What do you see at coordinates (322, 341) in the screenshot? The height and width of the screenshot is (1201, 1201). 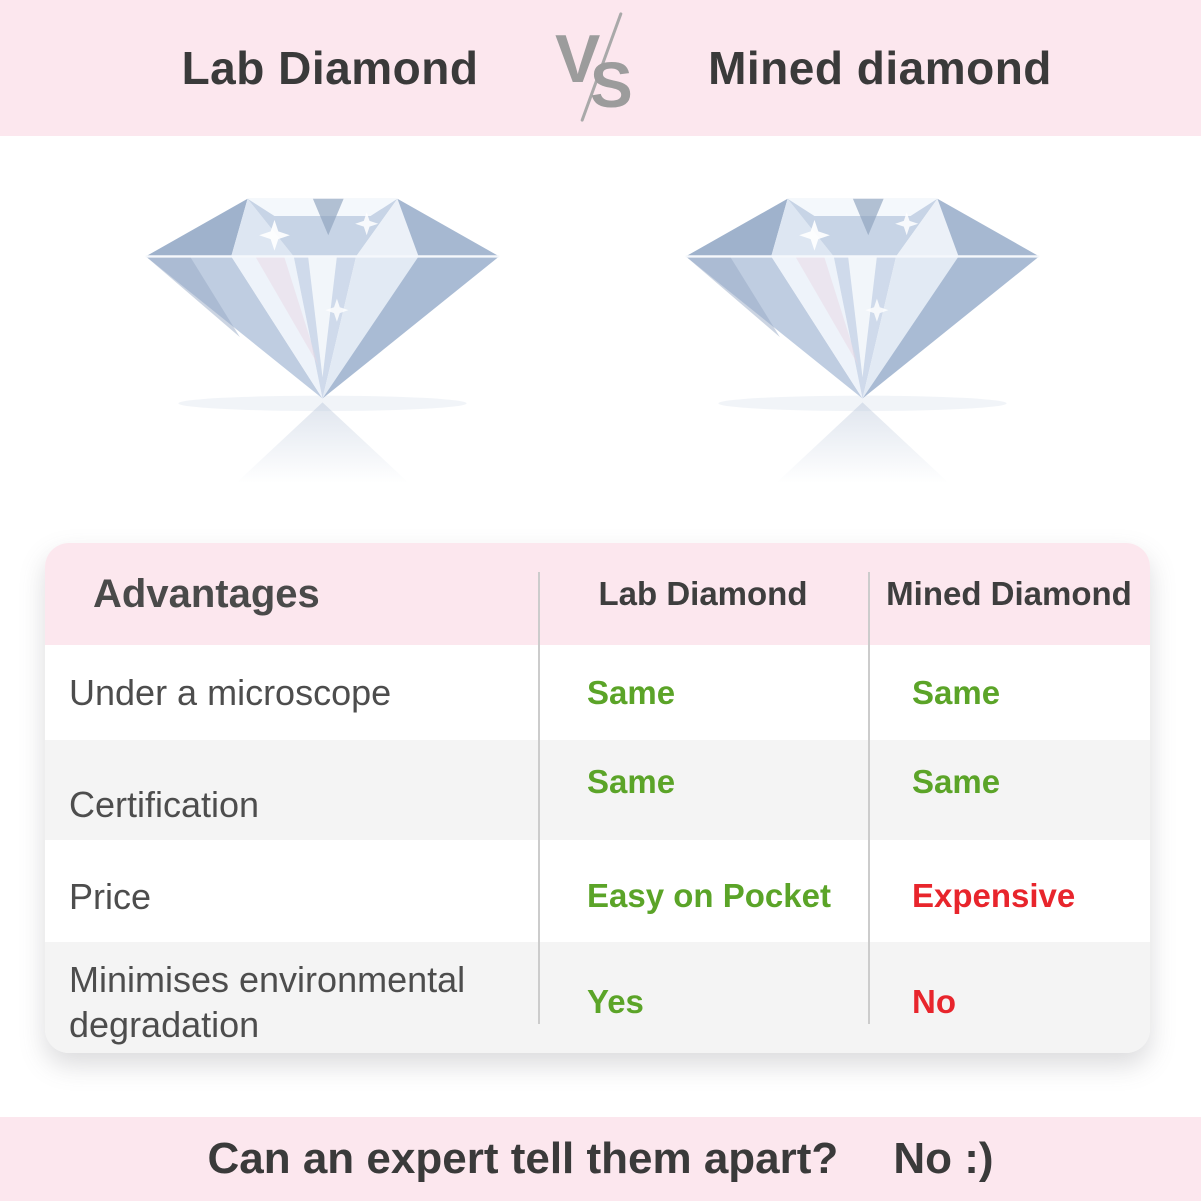 I see `lab-diamond-image` at bounding box center [322, 341].